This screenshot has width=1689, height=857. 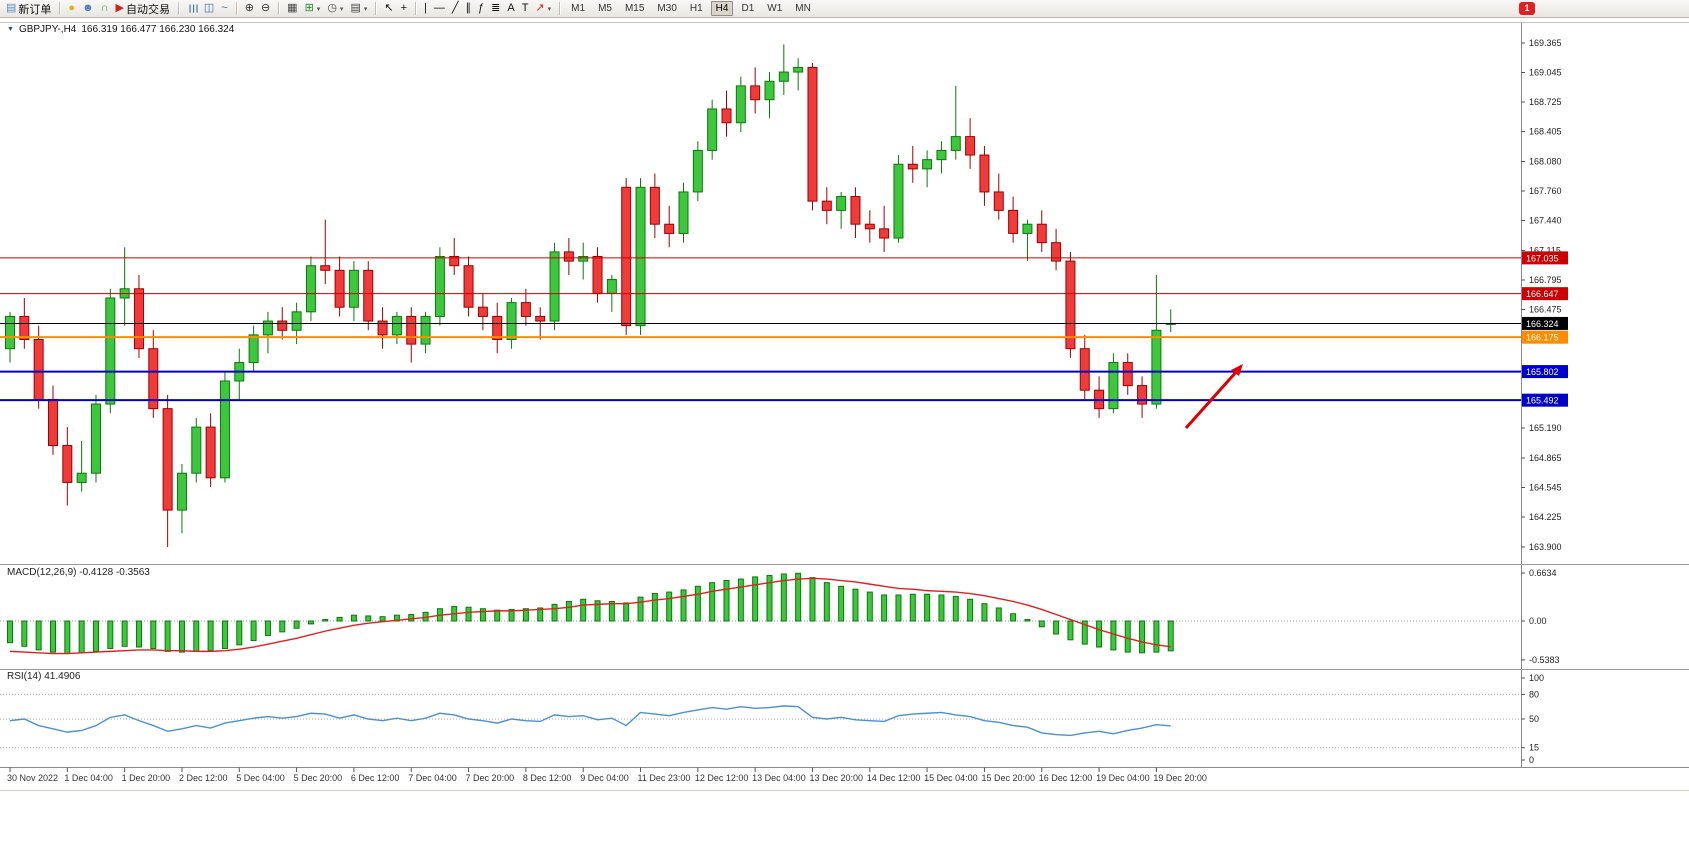 I want to click on trendline-button: ╱, so click(x=455, y=8).